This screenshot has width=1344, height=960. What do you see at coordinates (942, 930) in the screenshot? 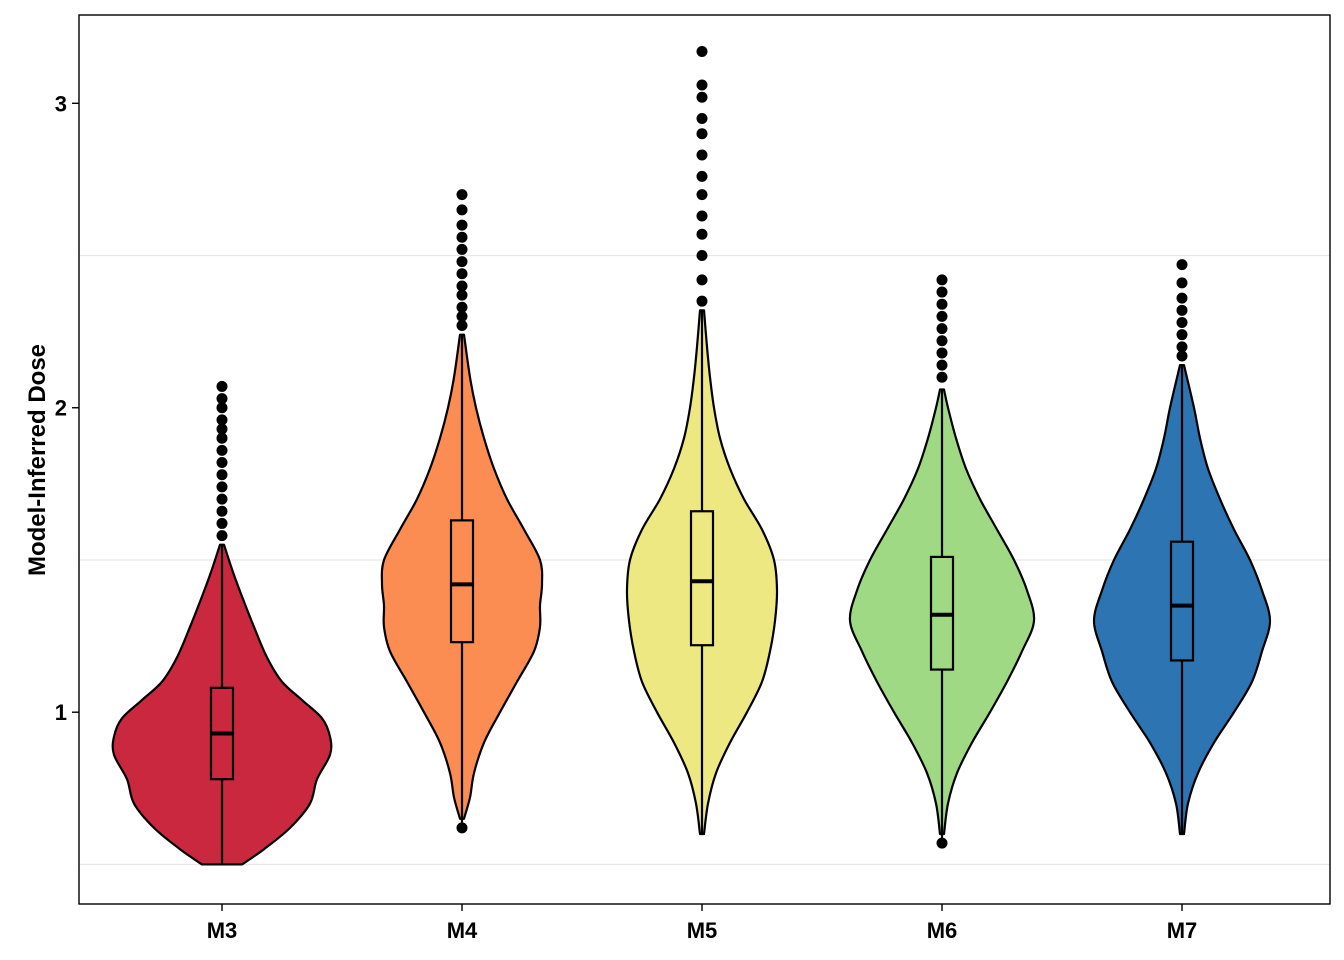
I see `x-tick-label-m6: M6` at bounding box center [942, 930].